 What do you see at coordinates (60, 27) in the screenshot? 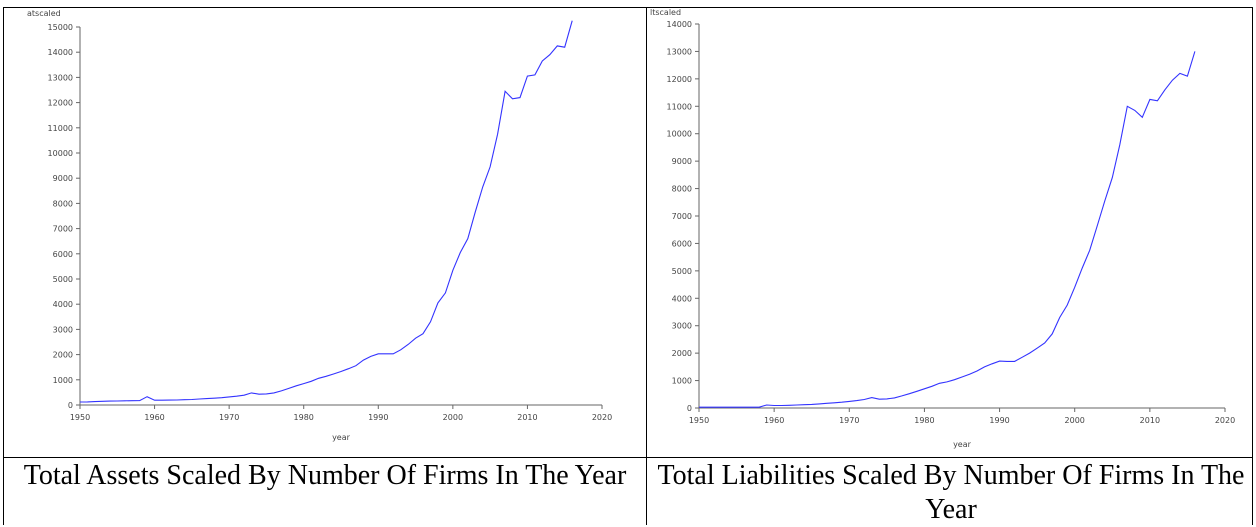
I see `y-tick-label: 15000` at bounding box center [60, 27].